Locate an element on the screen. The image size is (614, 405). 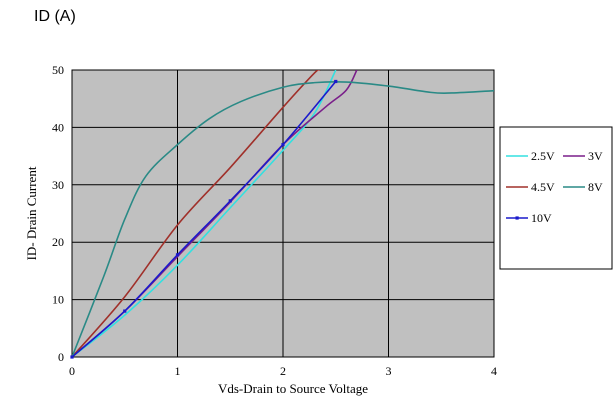
x-tick-label: 2 is located at coordinates (283, 371).